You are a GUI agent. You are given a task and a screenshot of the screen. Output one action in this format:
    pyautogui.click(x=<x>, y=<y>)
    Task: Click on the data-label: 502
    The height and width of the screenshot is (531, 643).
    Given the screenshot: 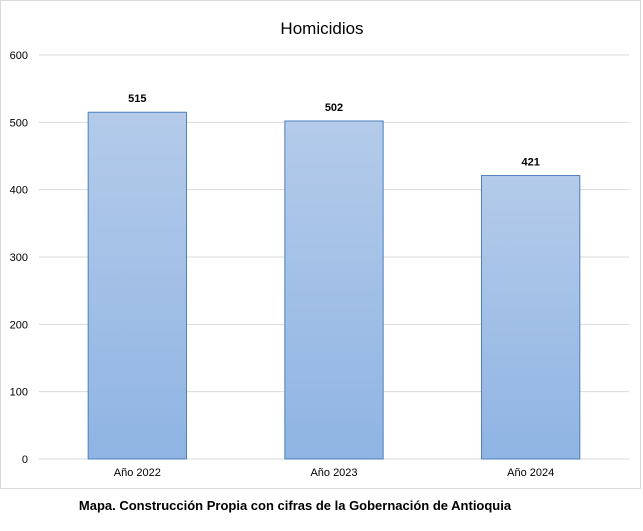 What is the action you would take?
    pyautogui.click(x=334, y=108)
    